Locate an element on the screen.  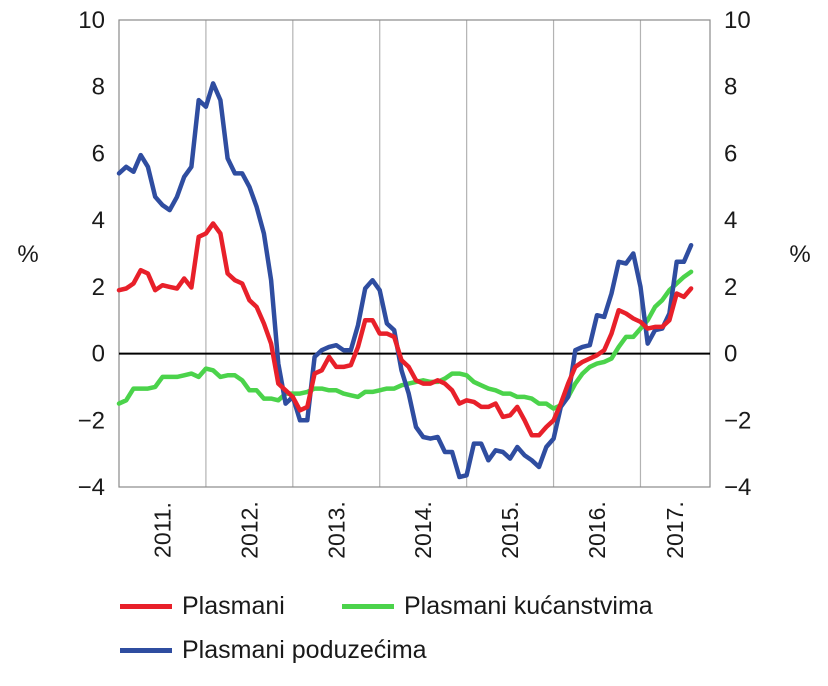
x-tick-label: 2011. is located at coordinates (162, 530).